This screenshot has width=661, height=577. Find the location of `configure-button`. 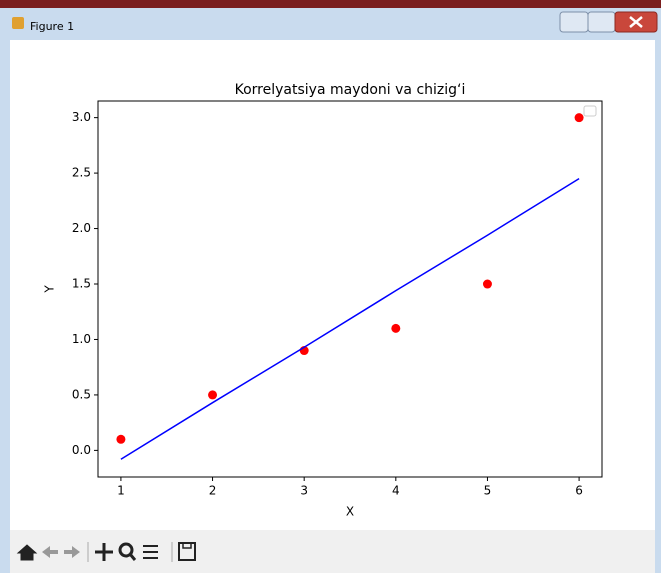

configure-button is located at coordinates (150, 552).